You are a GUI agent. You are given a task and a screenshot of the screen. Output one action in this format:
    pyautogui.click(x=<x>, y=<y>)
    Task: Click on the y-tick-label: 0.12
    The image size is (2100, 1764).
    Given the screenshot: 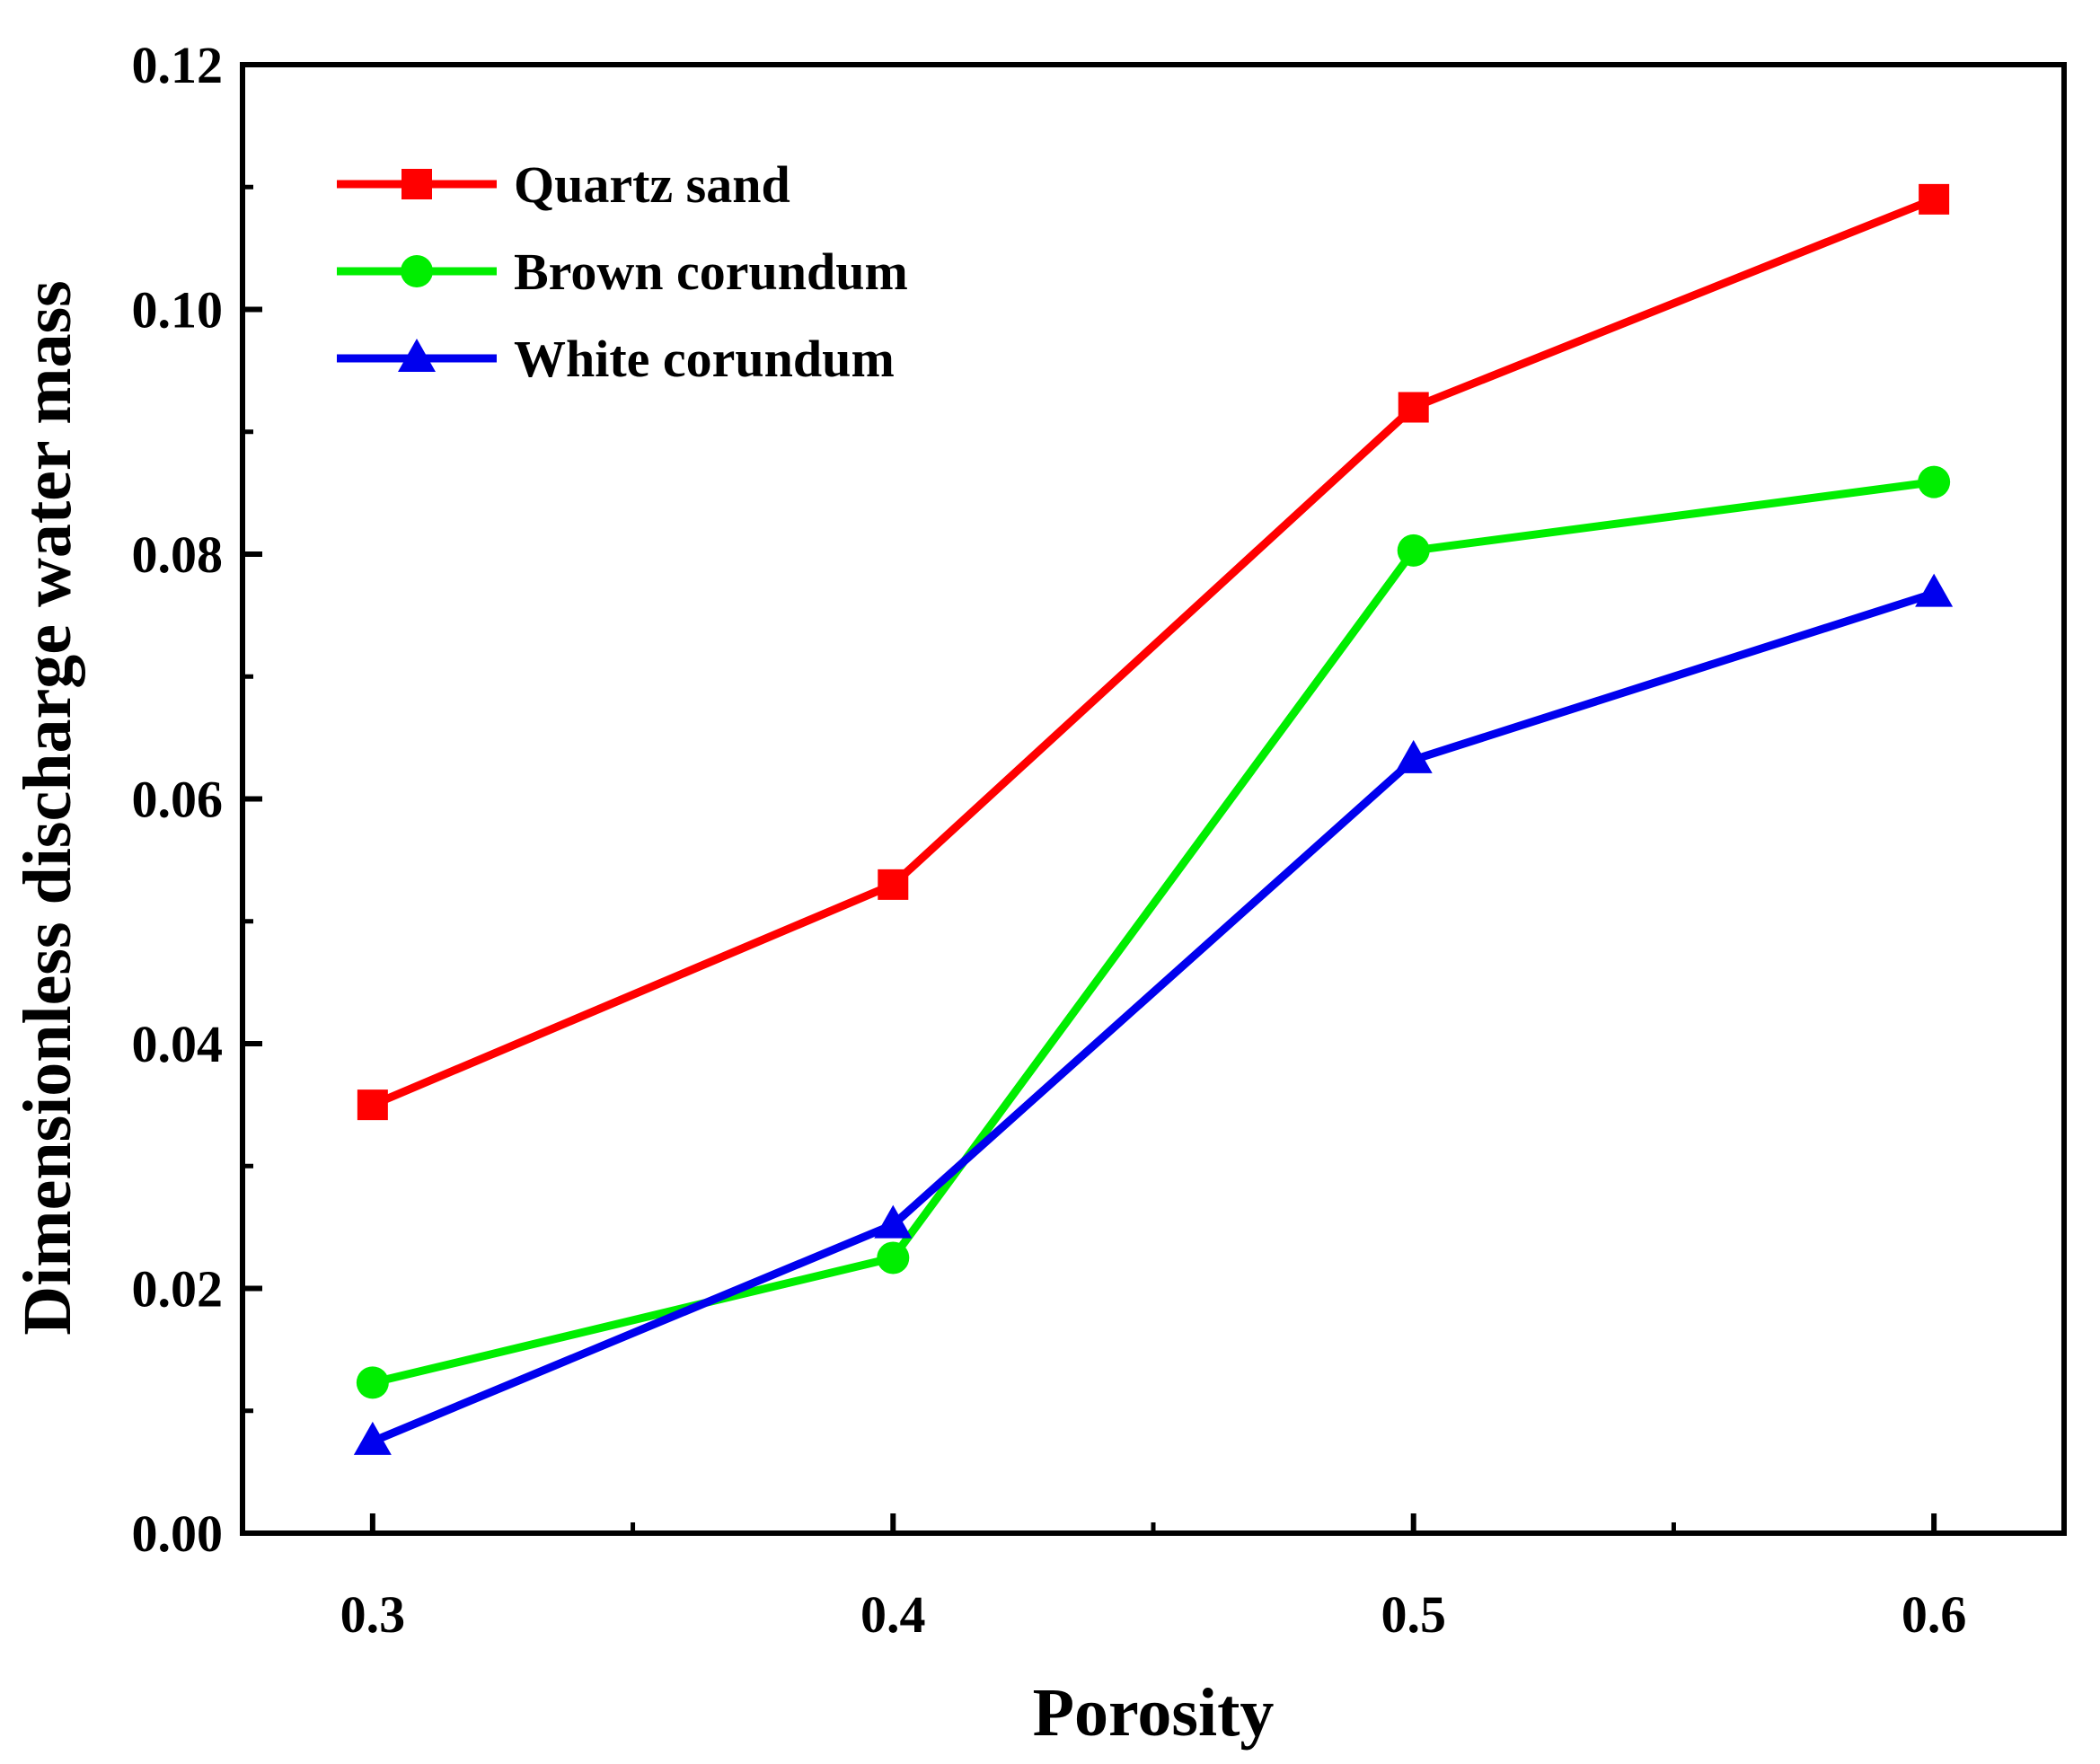 What is the action you would take?
    pyautogui.click(x=178, y=65)
    